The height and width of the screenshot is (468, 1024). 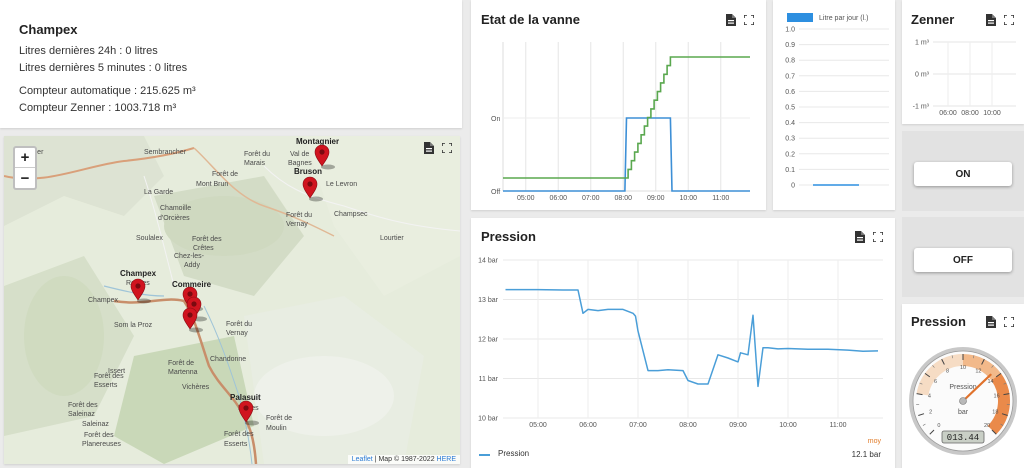 What do you see at coordinates (484, 455) in the screenshot?
I see `legend-series-swatch` at bounding box center [484, 455].